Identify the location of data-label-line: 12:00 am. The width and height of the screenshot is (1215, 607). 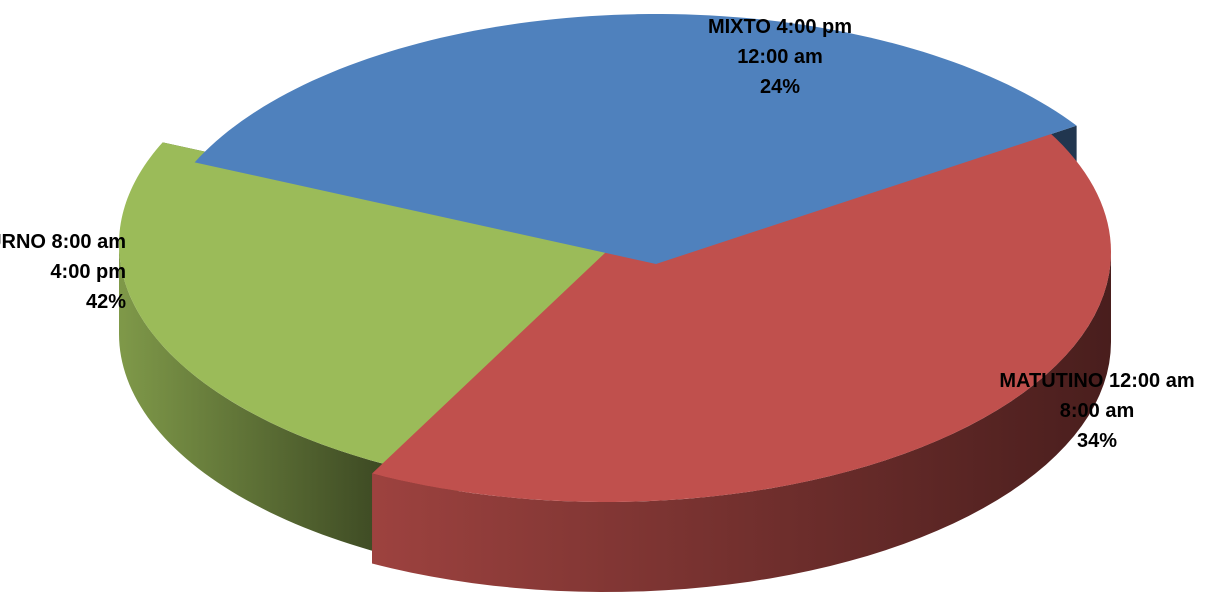
(780, 57).